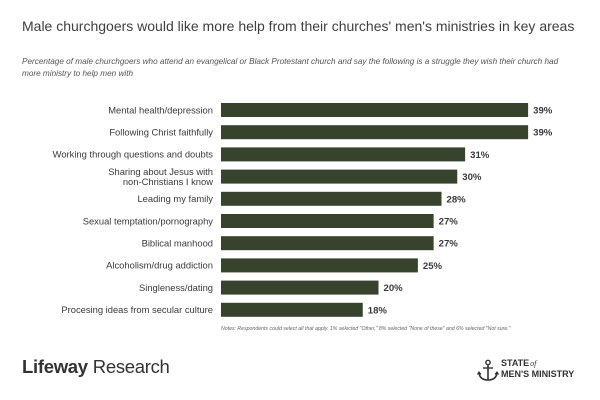  Describe the element at coordinates (394, 288) in the screenshot. I see `value-label: 20%` at that location.